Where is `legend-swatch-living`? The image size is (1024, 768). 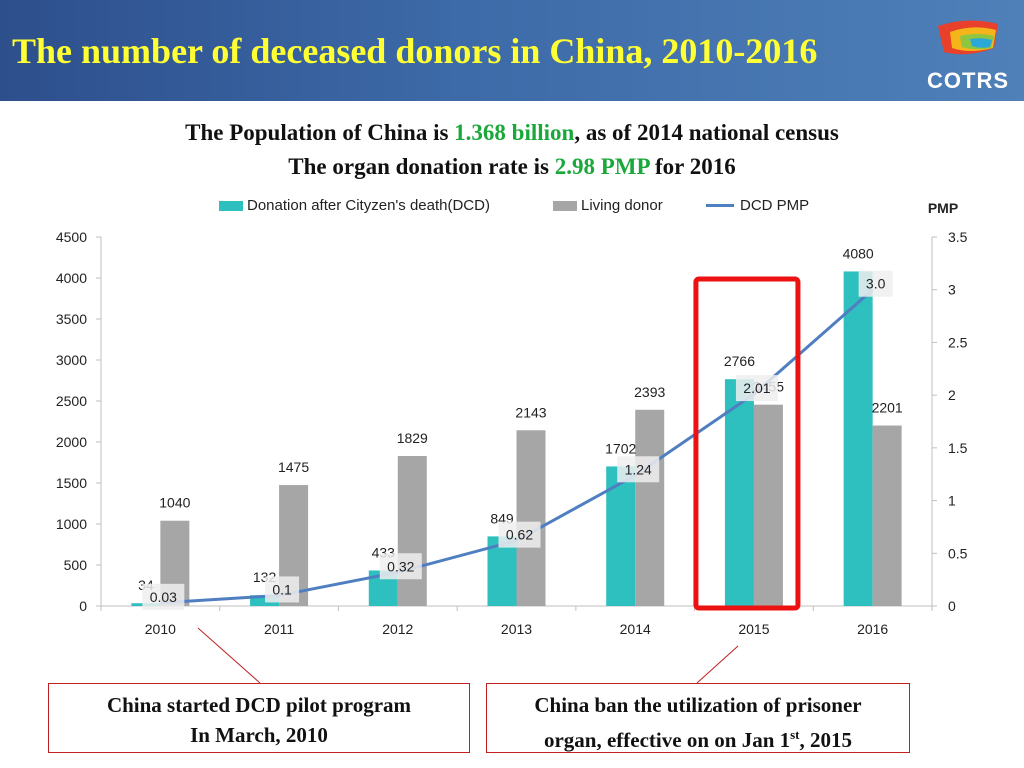
legend-swatch-living is located at coordinates (565, 205).